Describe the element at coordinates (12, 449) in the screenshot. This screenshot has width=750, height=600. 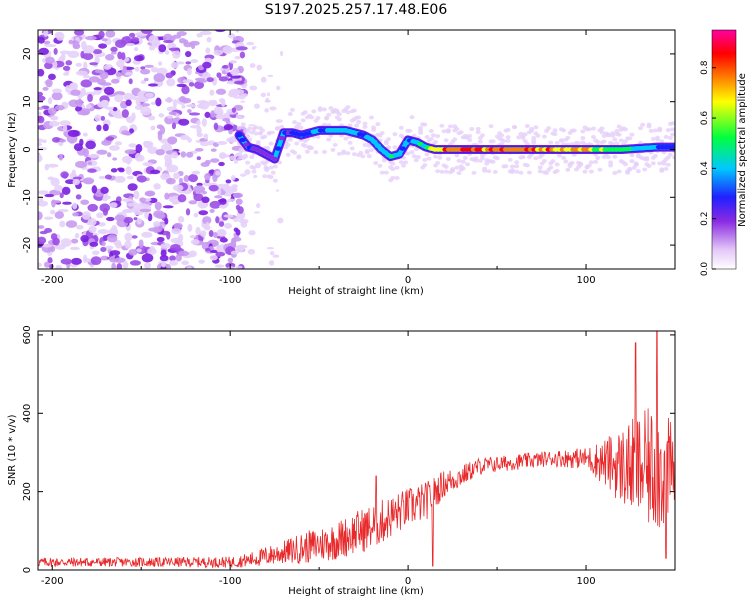
I see `bottom-y-axis-label: SNR (10 * v/v)` at that location.